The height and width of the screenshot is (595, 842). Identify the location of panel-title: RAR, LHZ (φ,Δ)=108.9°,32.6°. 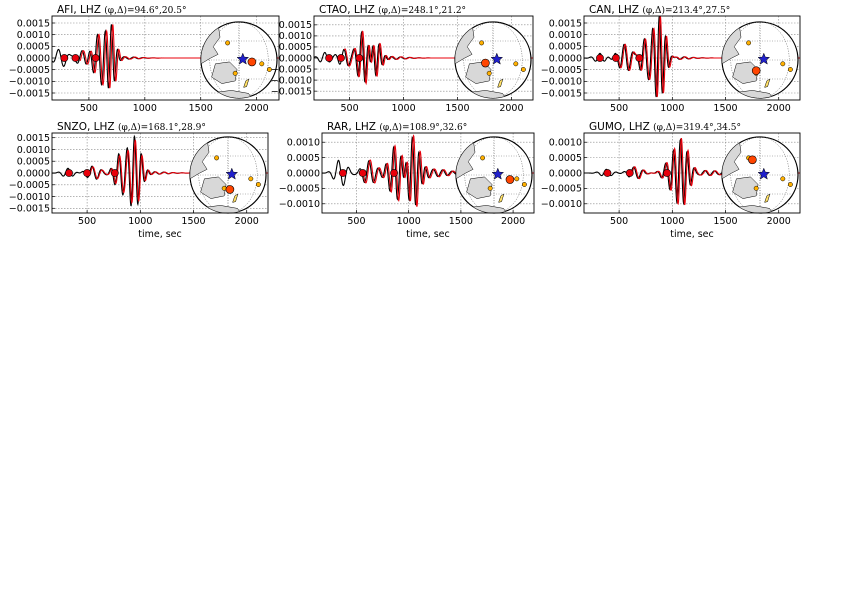
(397, 127).